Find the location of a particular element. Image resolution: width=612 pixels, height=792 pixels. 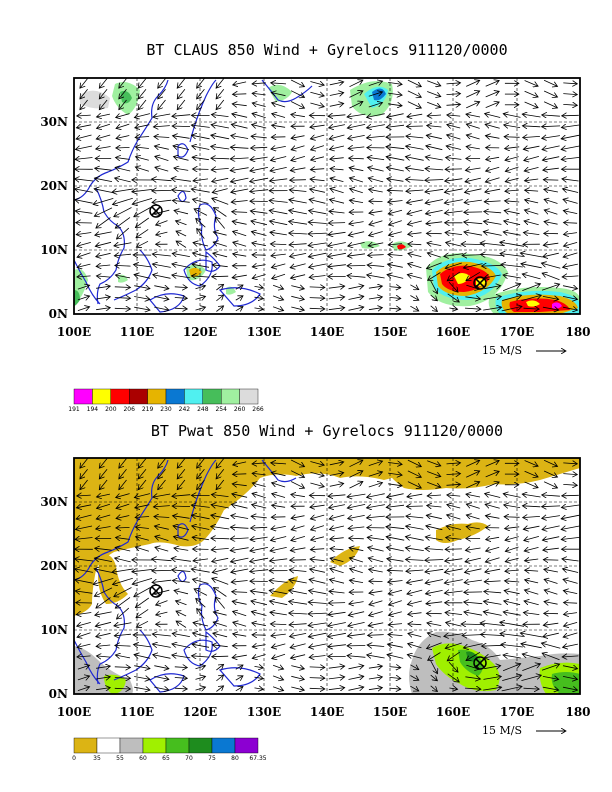

colorbar-label: 191 is located at coordinates (74, 409).